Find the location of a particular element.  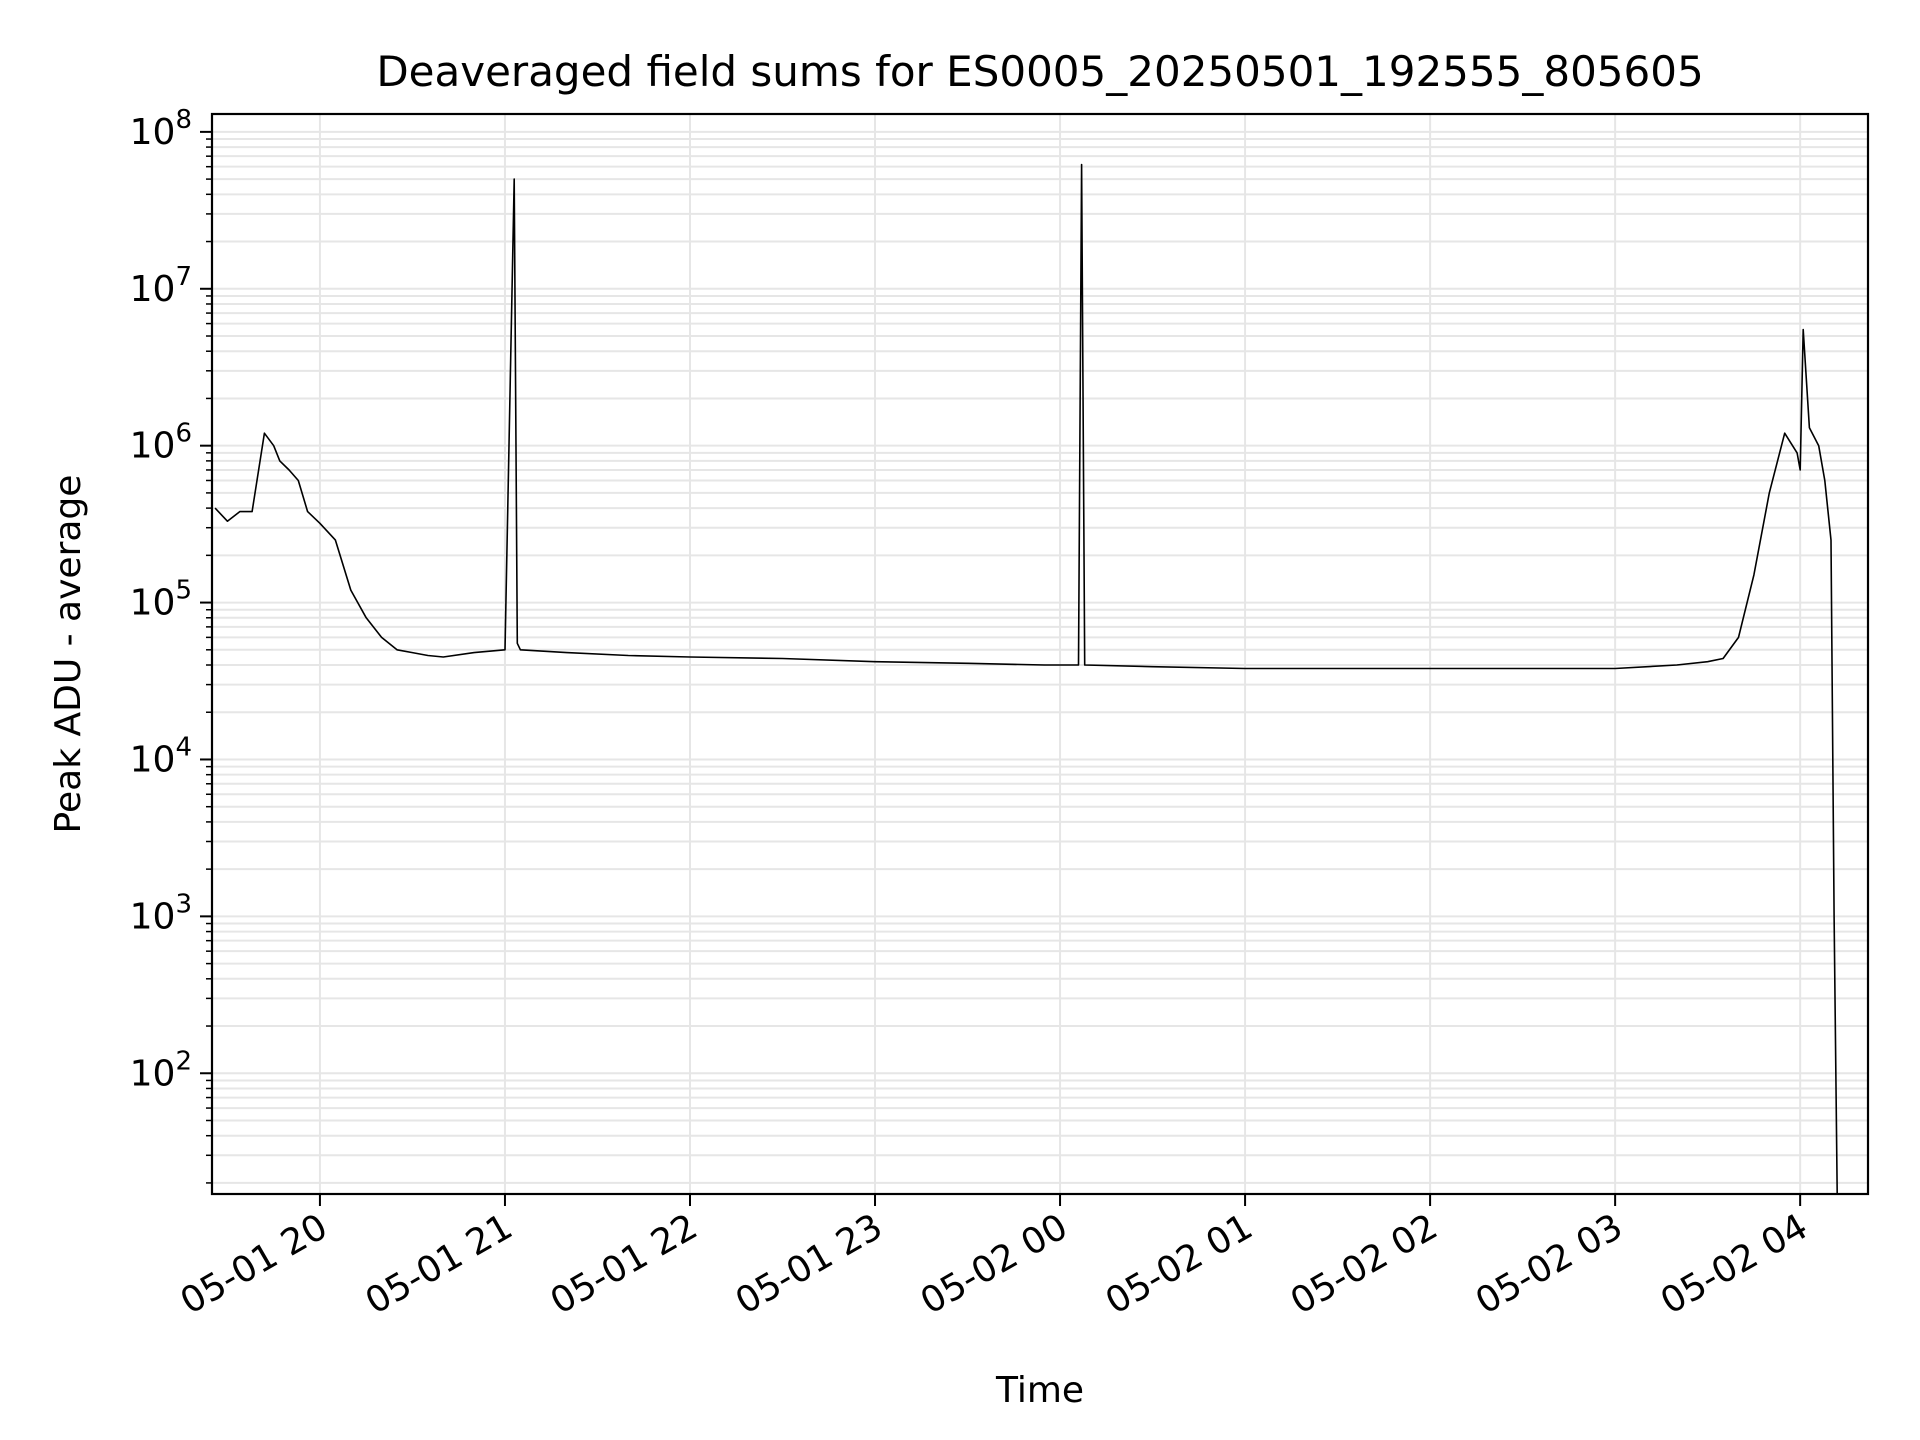

x-tick-label: 05-02 01 is located at coordinates (1179, 1264).